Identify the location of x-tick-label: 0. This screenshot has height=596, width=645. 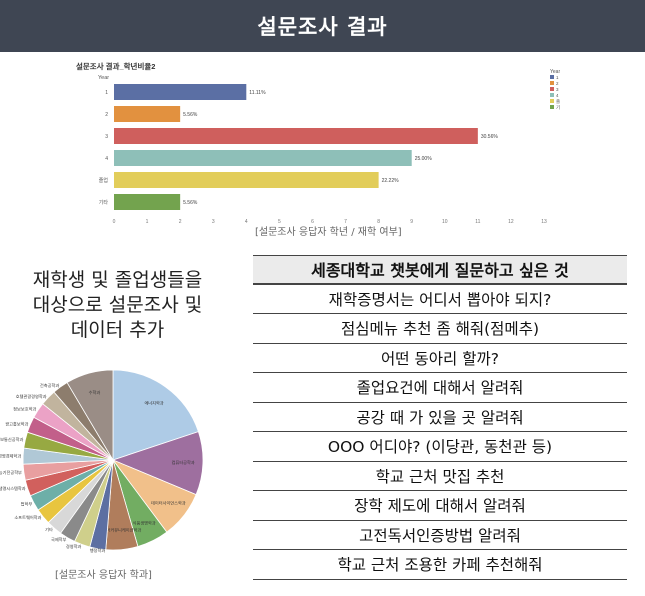
(114, 221).